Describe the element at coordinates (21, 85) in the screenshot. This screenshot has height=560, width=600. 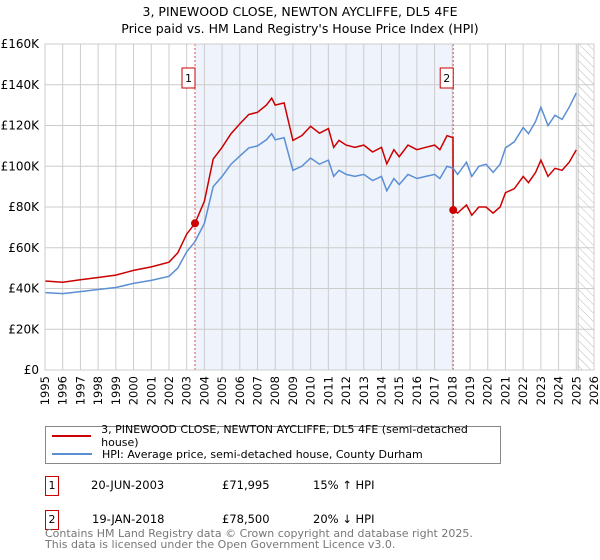
I see `y-tick-label: £140K` at that location.